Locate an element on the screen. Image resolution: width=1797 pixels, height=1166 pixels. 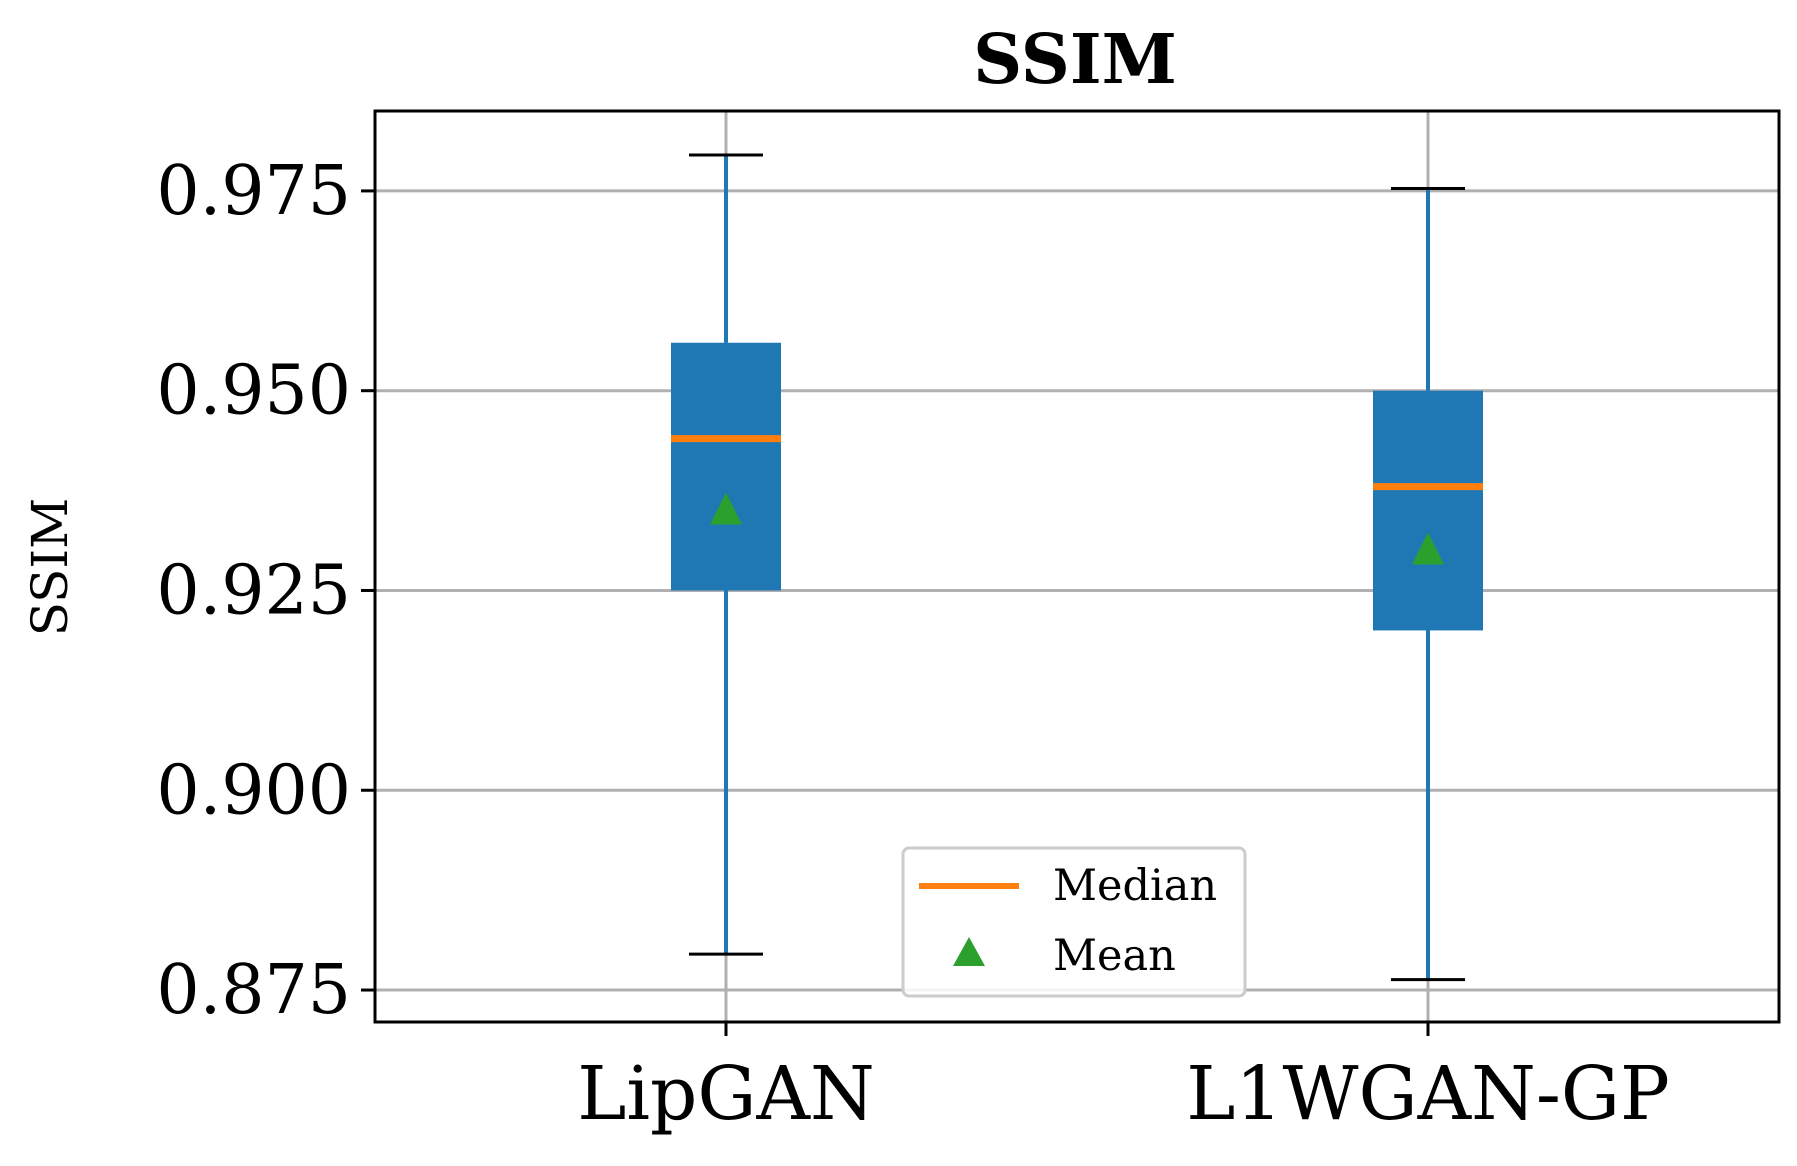
y-tick-label: 0.950 is located at coordinates (253, 391).